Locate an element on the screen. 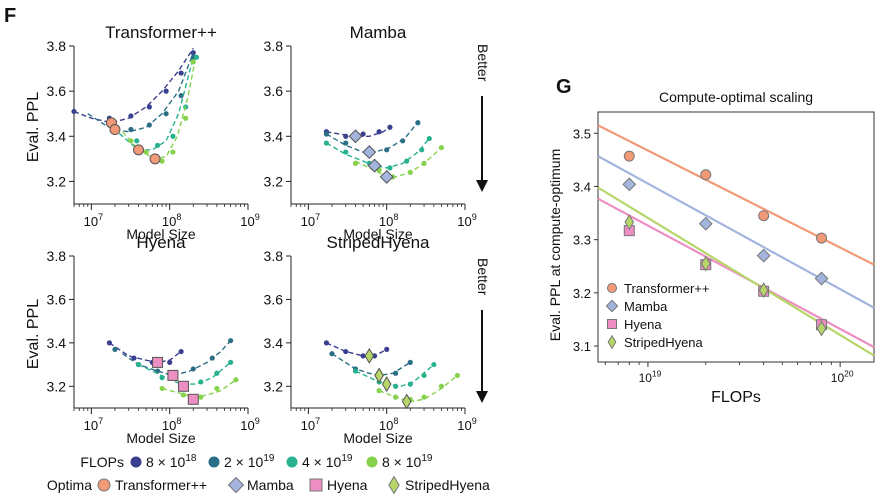  subplot-title: StripedHyena is located at coordinates (378, 242).